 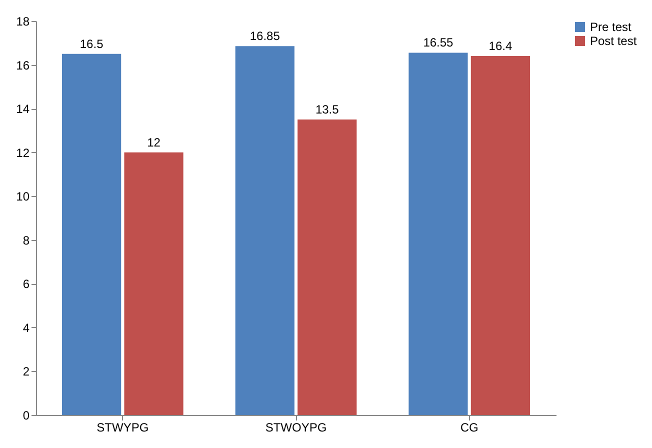 What do you see at coordinates (23, 197) in the screenshot?
I see `y-tick-label: 10` at bounding box center [23, 197].